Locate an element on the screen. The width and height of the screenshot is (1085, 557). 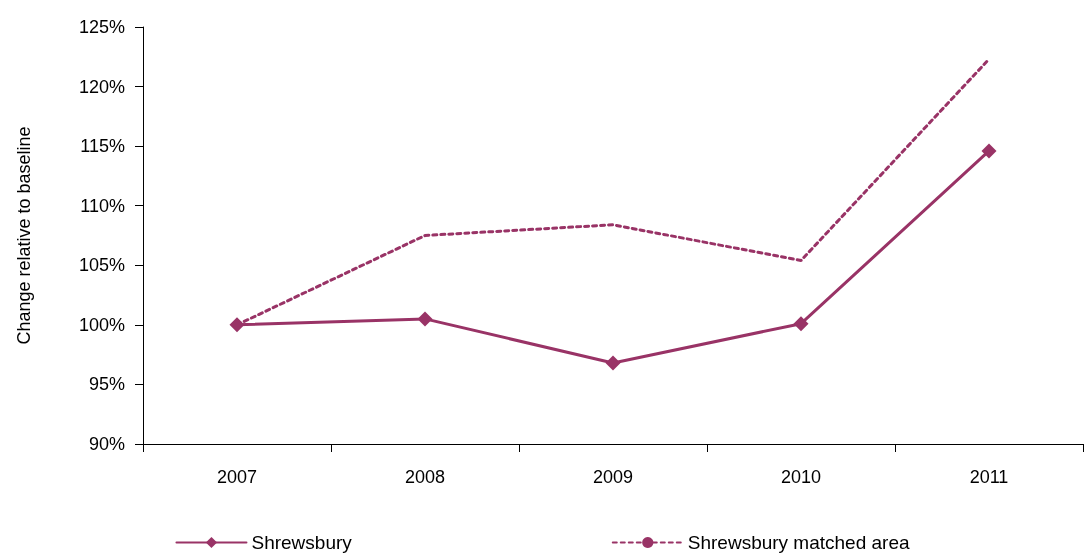
x-tick-label: 2011 is located at coordinates (989, 477).